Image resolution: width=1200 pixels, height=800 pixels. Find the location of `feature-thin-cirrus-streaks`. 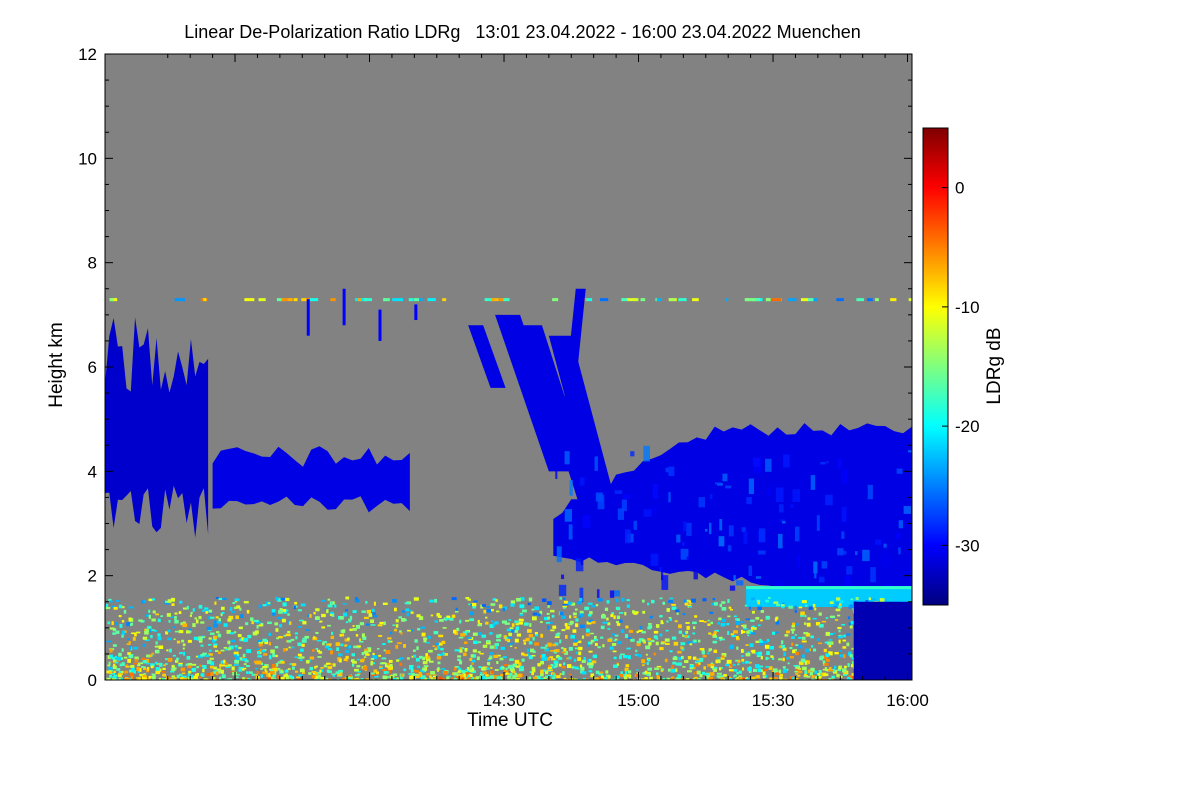

feature-thin-cirrus-streaks is located at coordinates (362, 314).